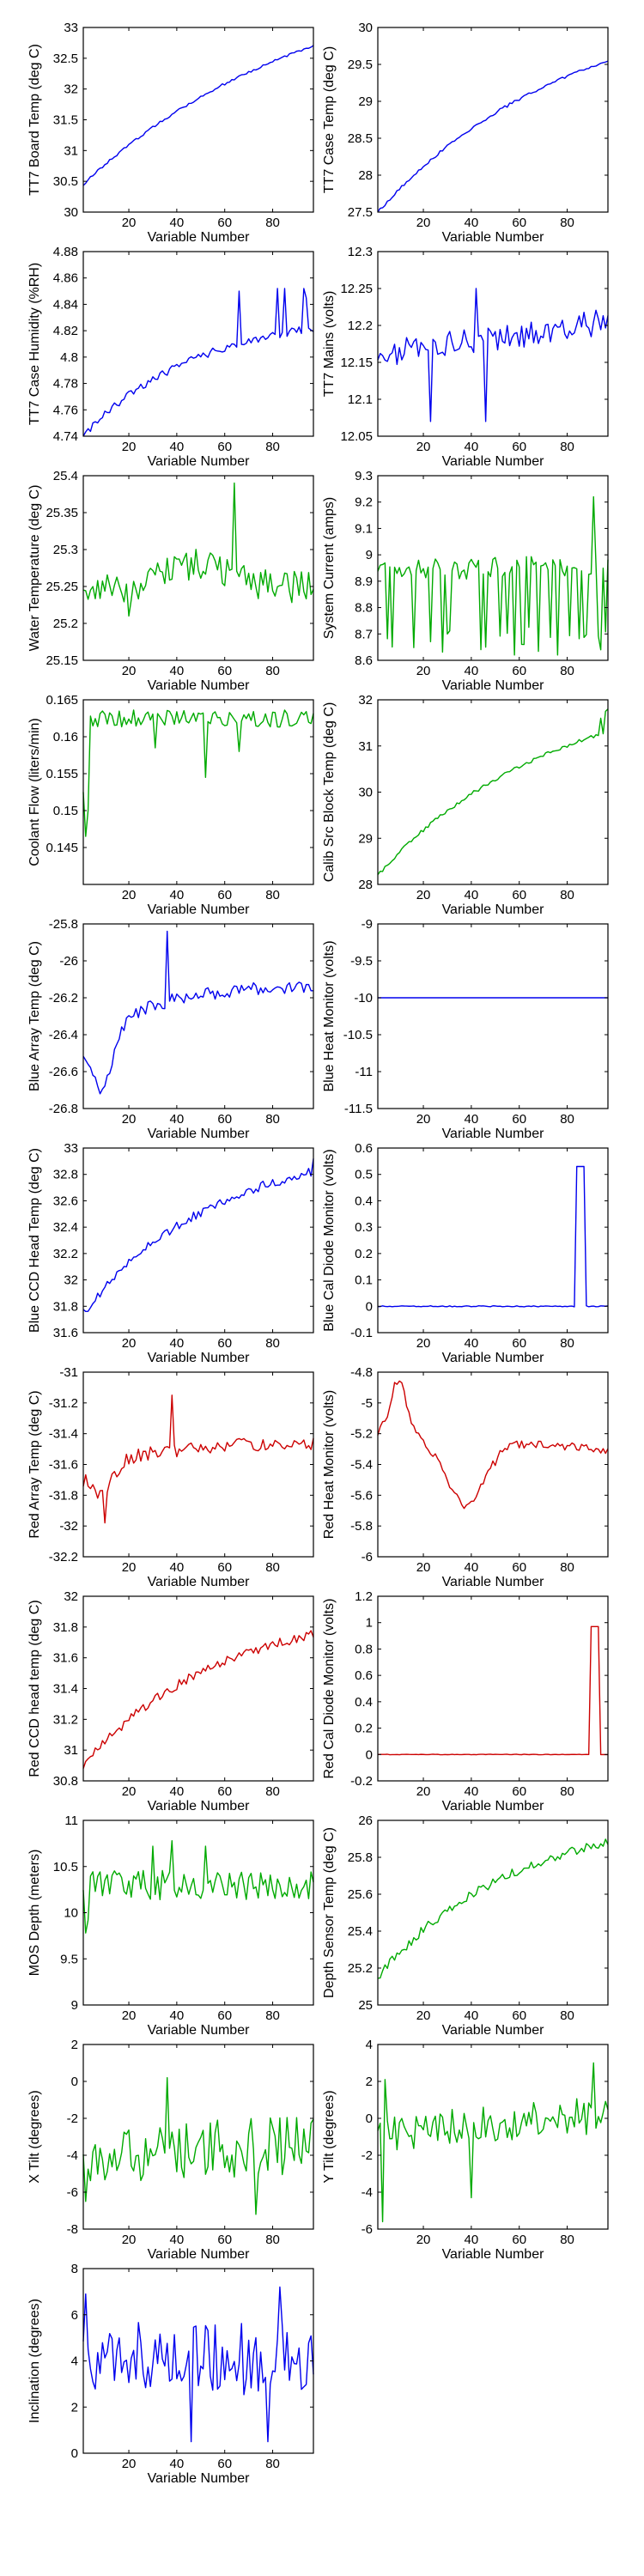 This screenshot has width=644, height=2576. Describe the element at coordinates (366, 793) in the screenshot. I see `y-tick-label: 30` at that location.